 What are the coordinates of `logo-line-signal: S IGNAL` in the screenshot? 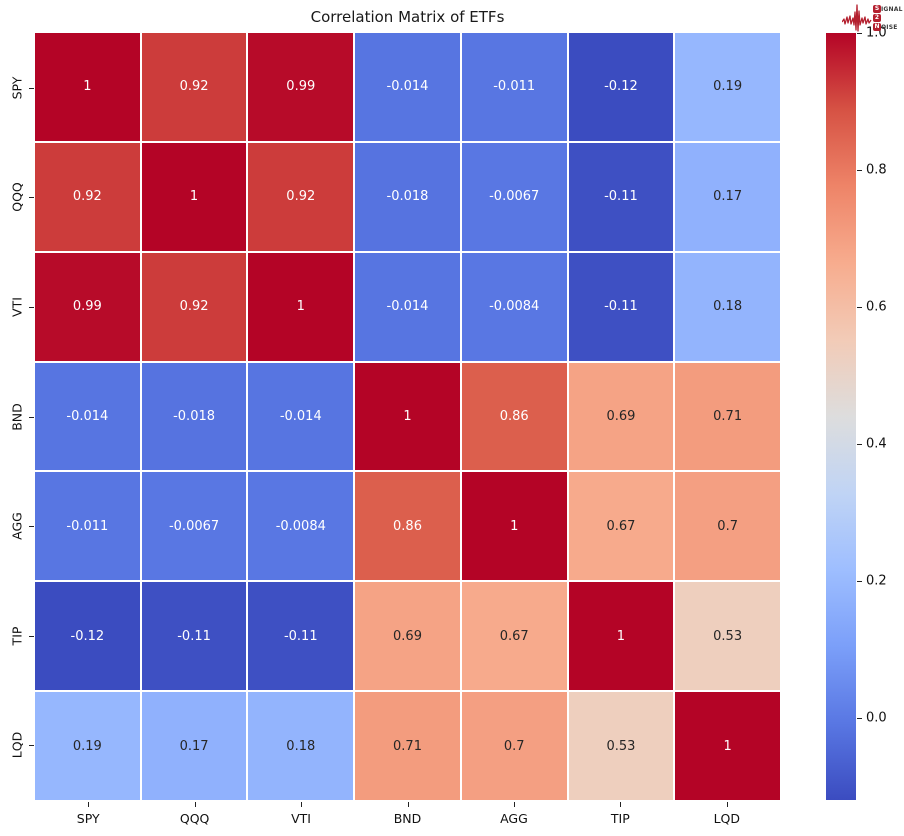 It's located at (888, 9).